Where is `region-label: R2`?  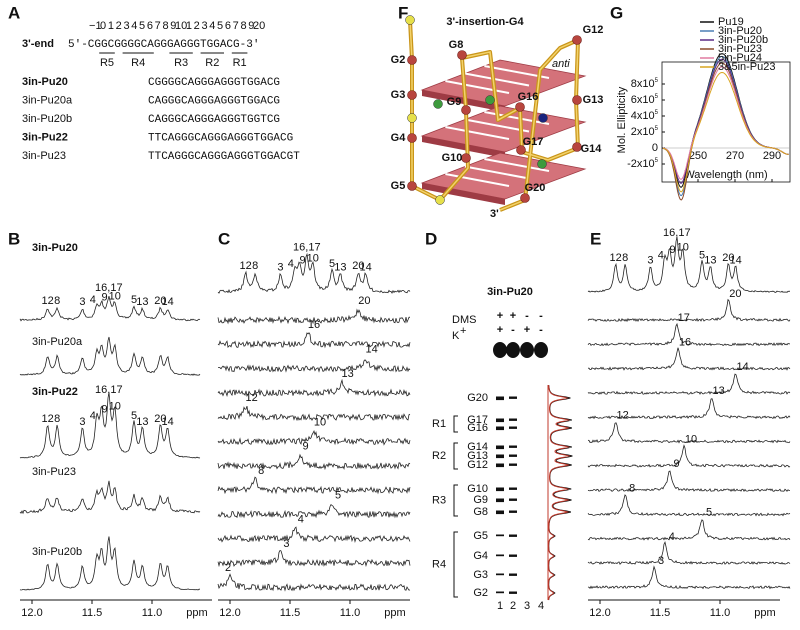
region-label: R2 is located at coordinates (212, 63).